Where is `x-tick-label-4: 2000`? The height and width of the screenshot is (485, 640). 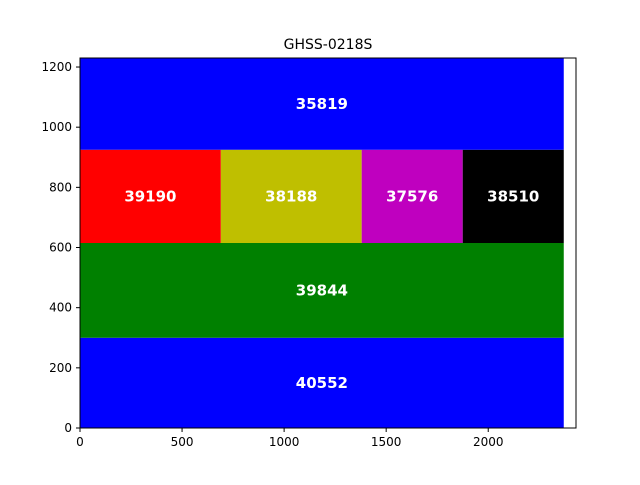 x-tick-label-4: 2000 is located at coordinates (488, 442).